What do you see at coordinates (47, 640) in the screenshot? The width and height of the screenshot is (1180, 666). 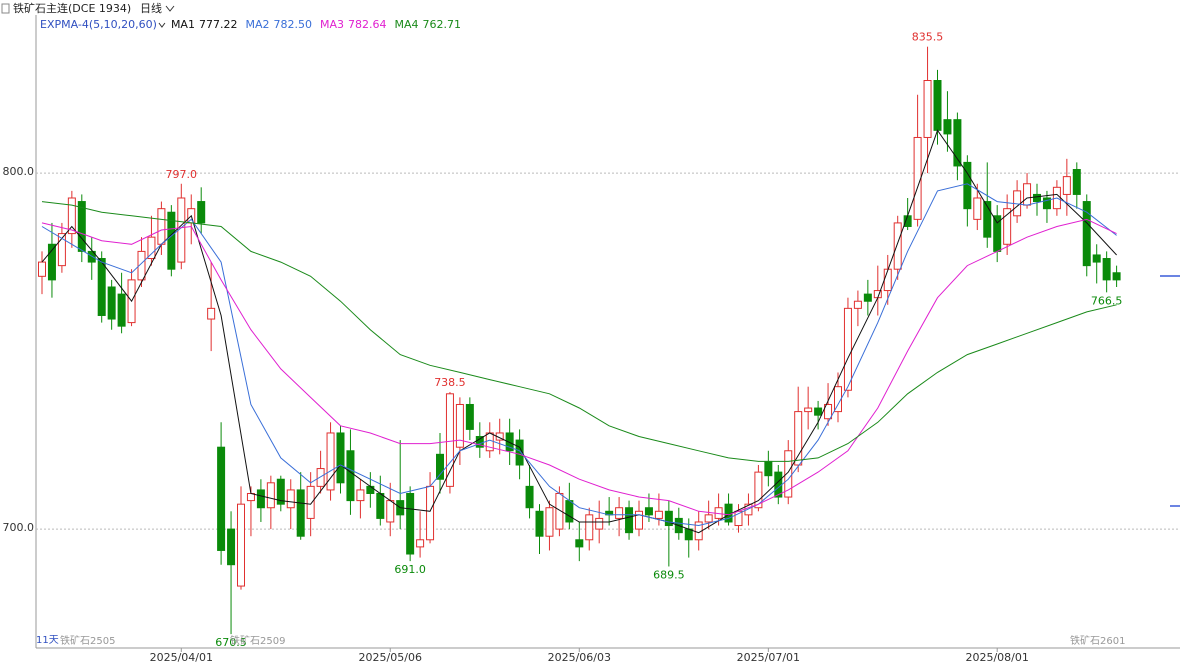 I see `contract-days: 11天` at bounding box center [47, 640].